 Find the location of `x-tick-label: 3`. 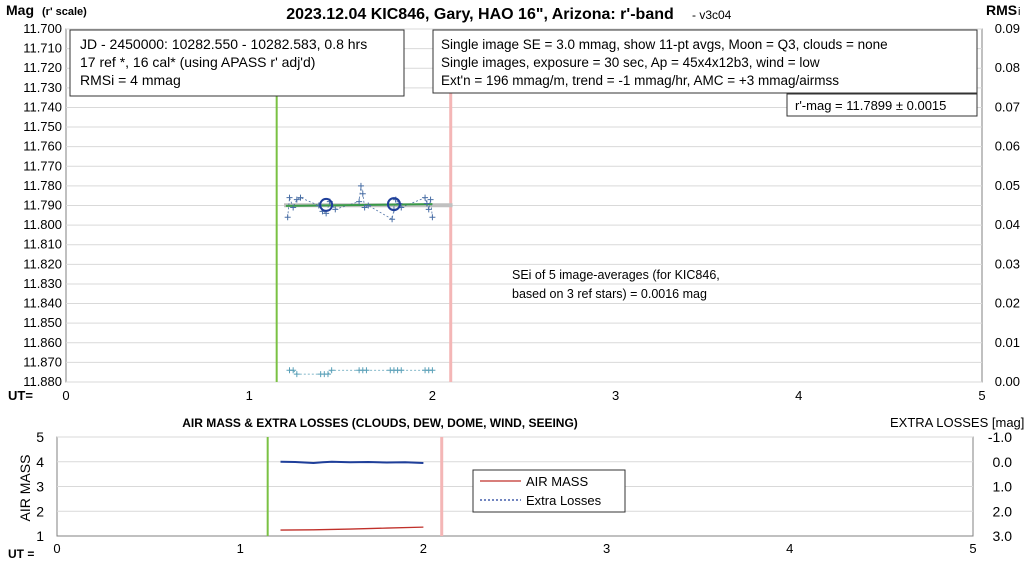

x-tick-label: 3 is located at coordinates (615, 395).